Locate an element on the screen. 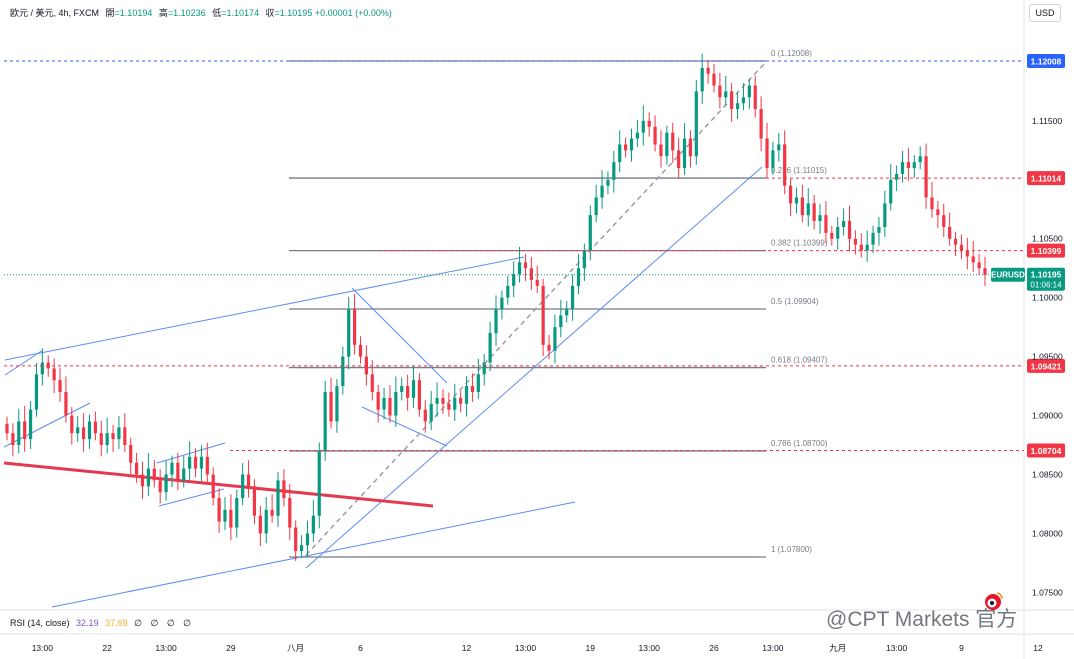 This screenshot has width=1074, height=659. time-tick-label: 19 is located at coordinates (591, 648).